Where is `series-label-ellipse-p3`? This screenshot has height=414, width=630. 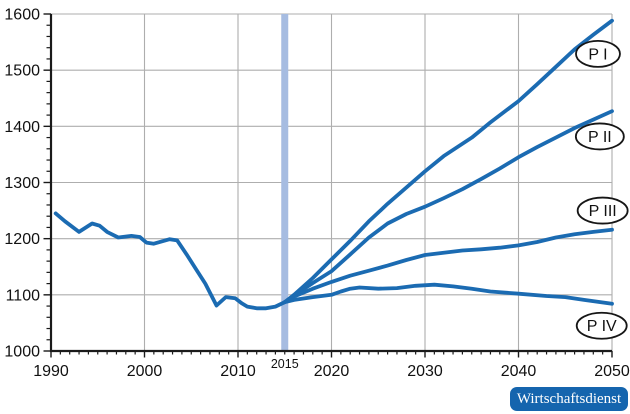
series-label-ellipse-p3 is located at coordinates (602, 210).